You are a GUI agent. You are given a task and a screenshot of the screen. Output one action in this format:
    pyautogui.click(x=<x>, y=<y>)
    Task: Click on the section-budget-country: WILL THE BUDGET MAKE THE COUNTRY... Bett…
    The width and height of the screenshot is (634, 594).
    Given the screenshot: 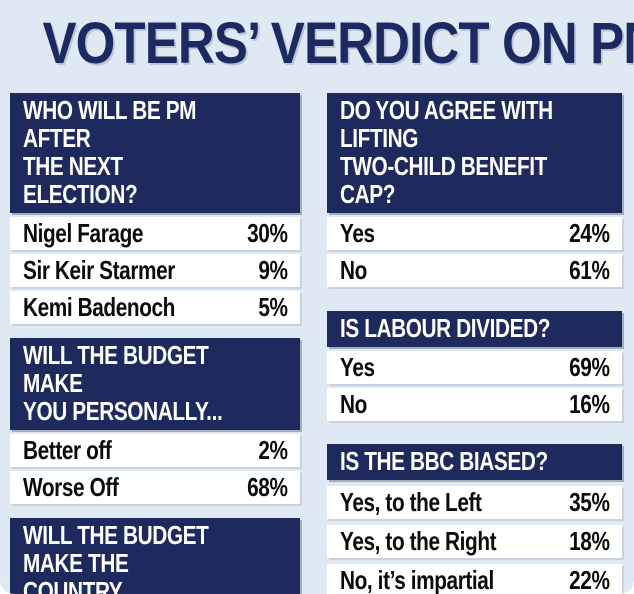 What is the action you would take?
    pyautogui.click(x=155, y=556)
    